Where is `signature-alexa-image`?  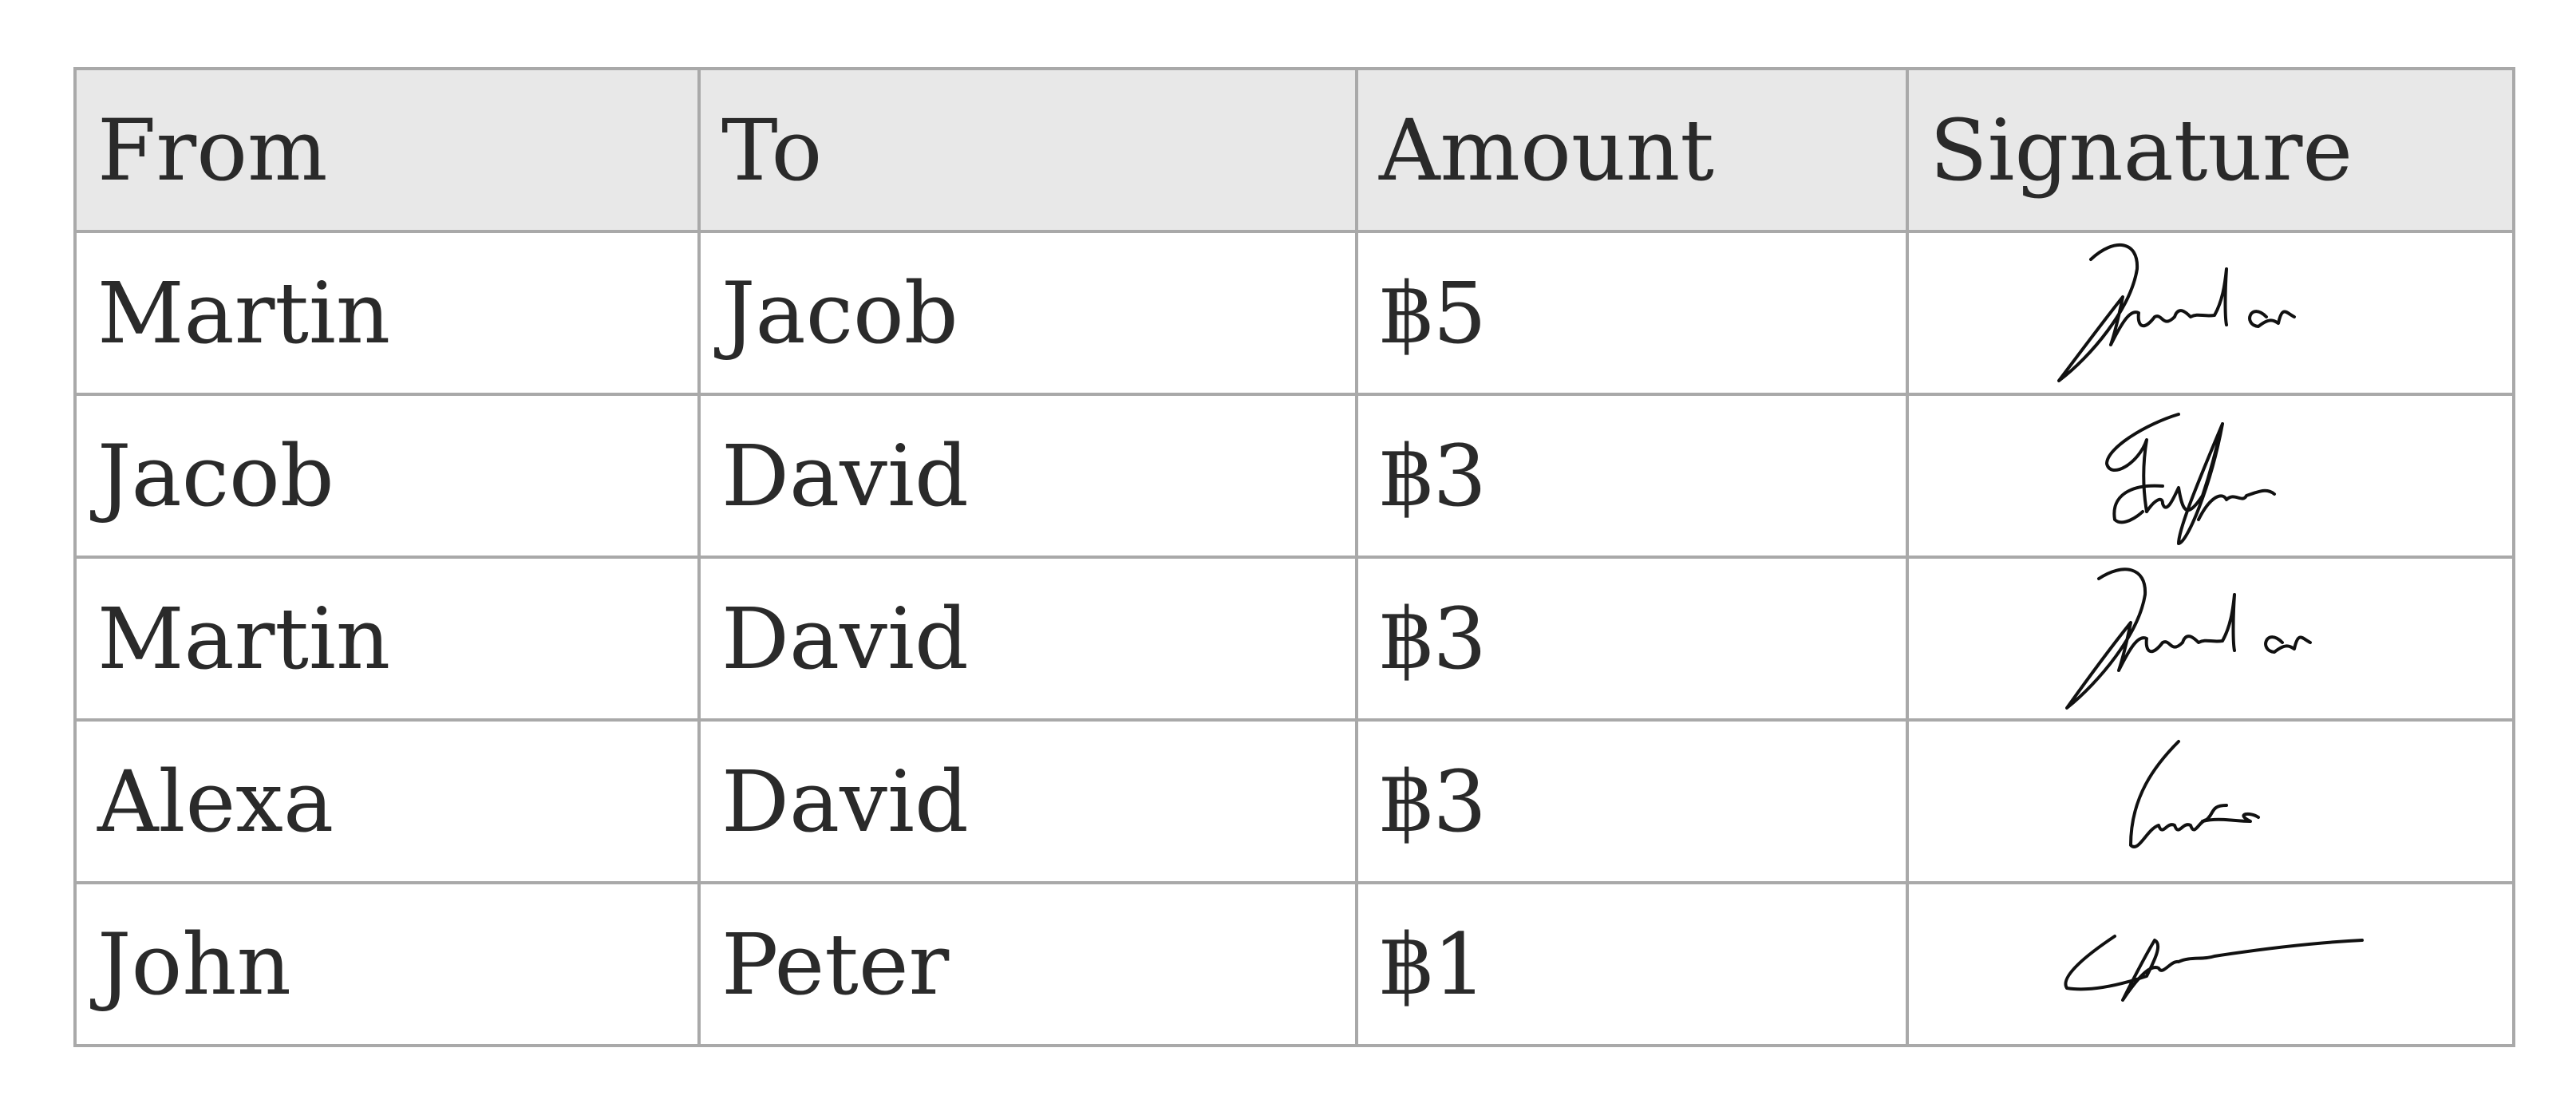 signature-alexa-image is located at coordinates (2194, 794).